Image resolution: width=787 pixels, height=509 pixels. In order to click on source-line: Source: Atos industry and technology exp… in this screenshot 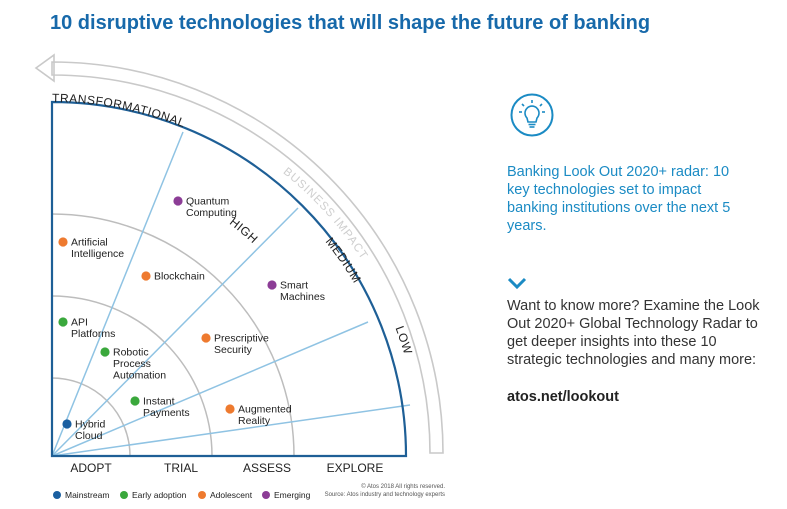, I will do `click(384, 495)`.